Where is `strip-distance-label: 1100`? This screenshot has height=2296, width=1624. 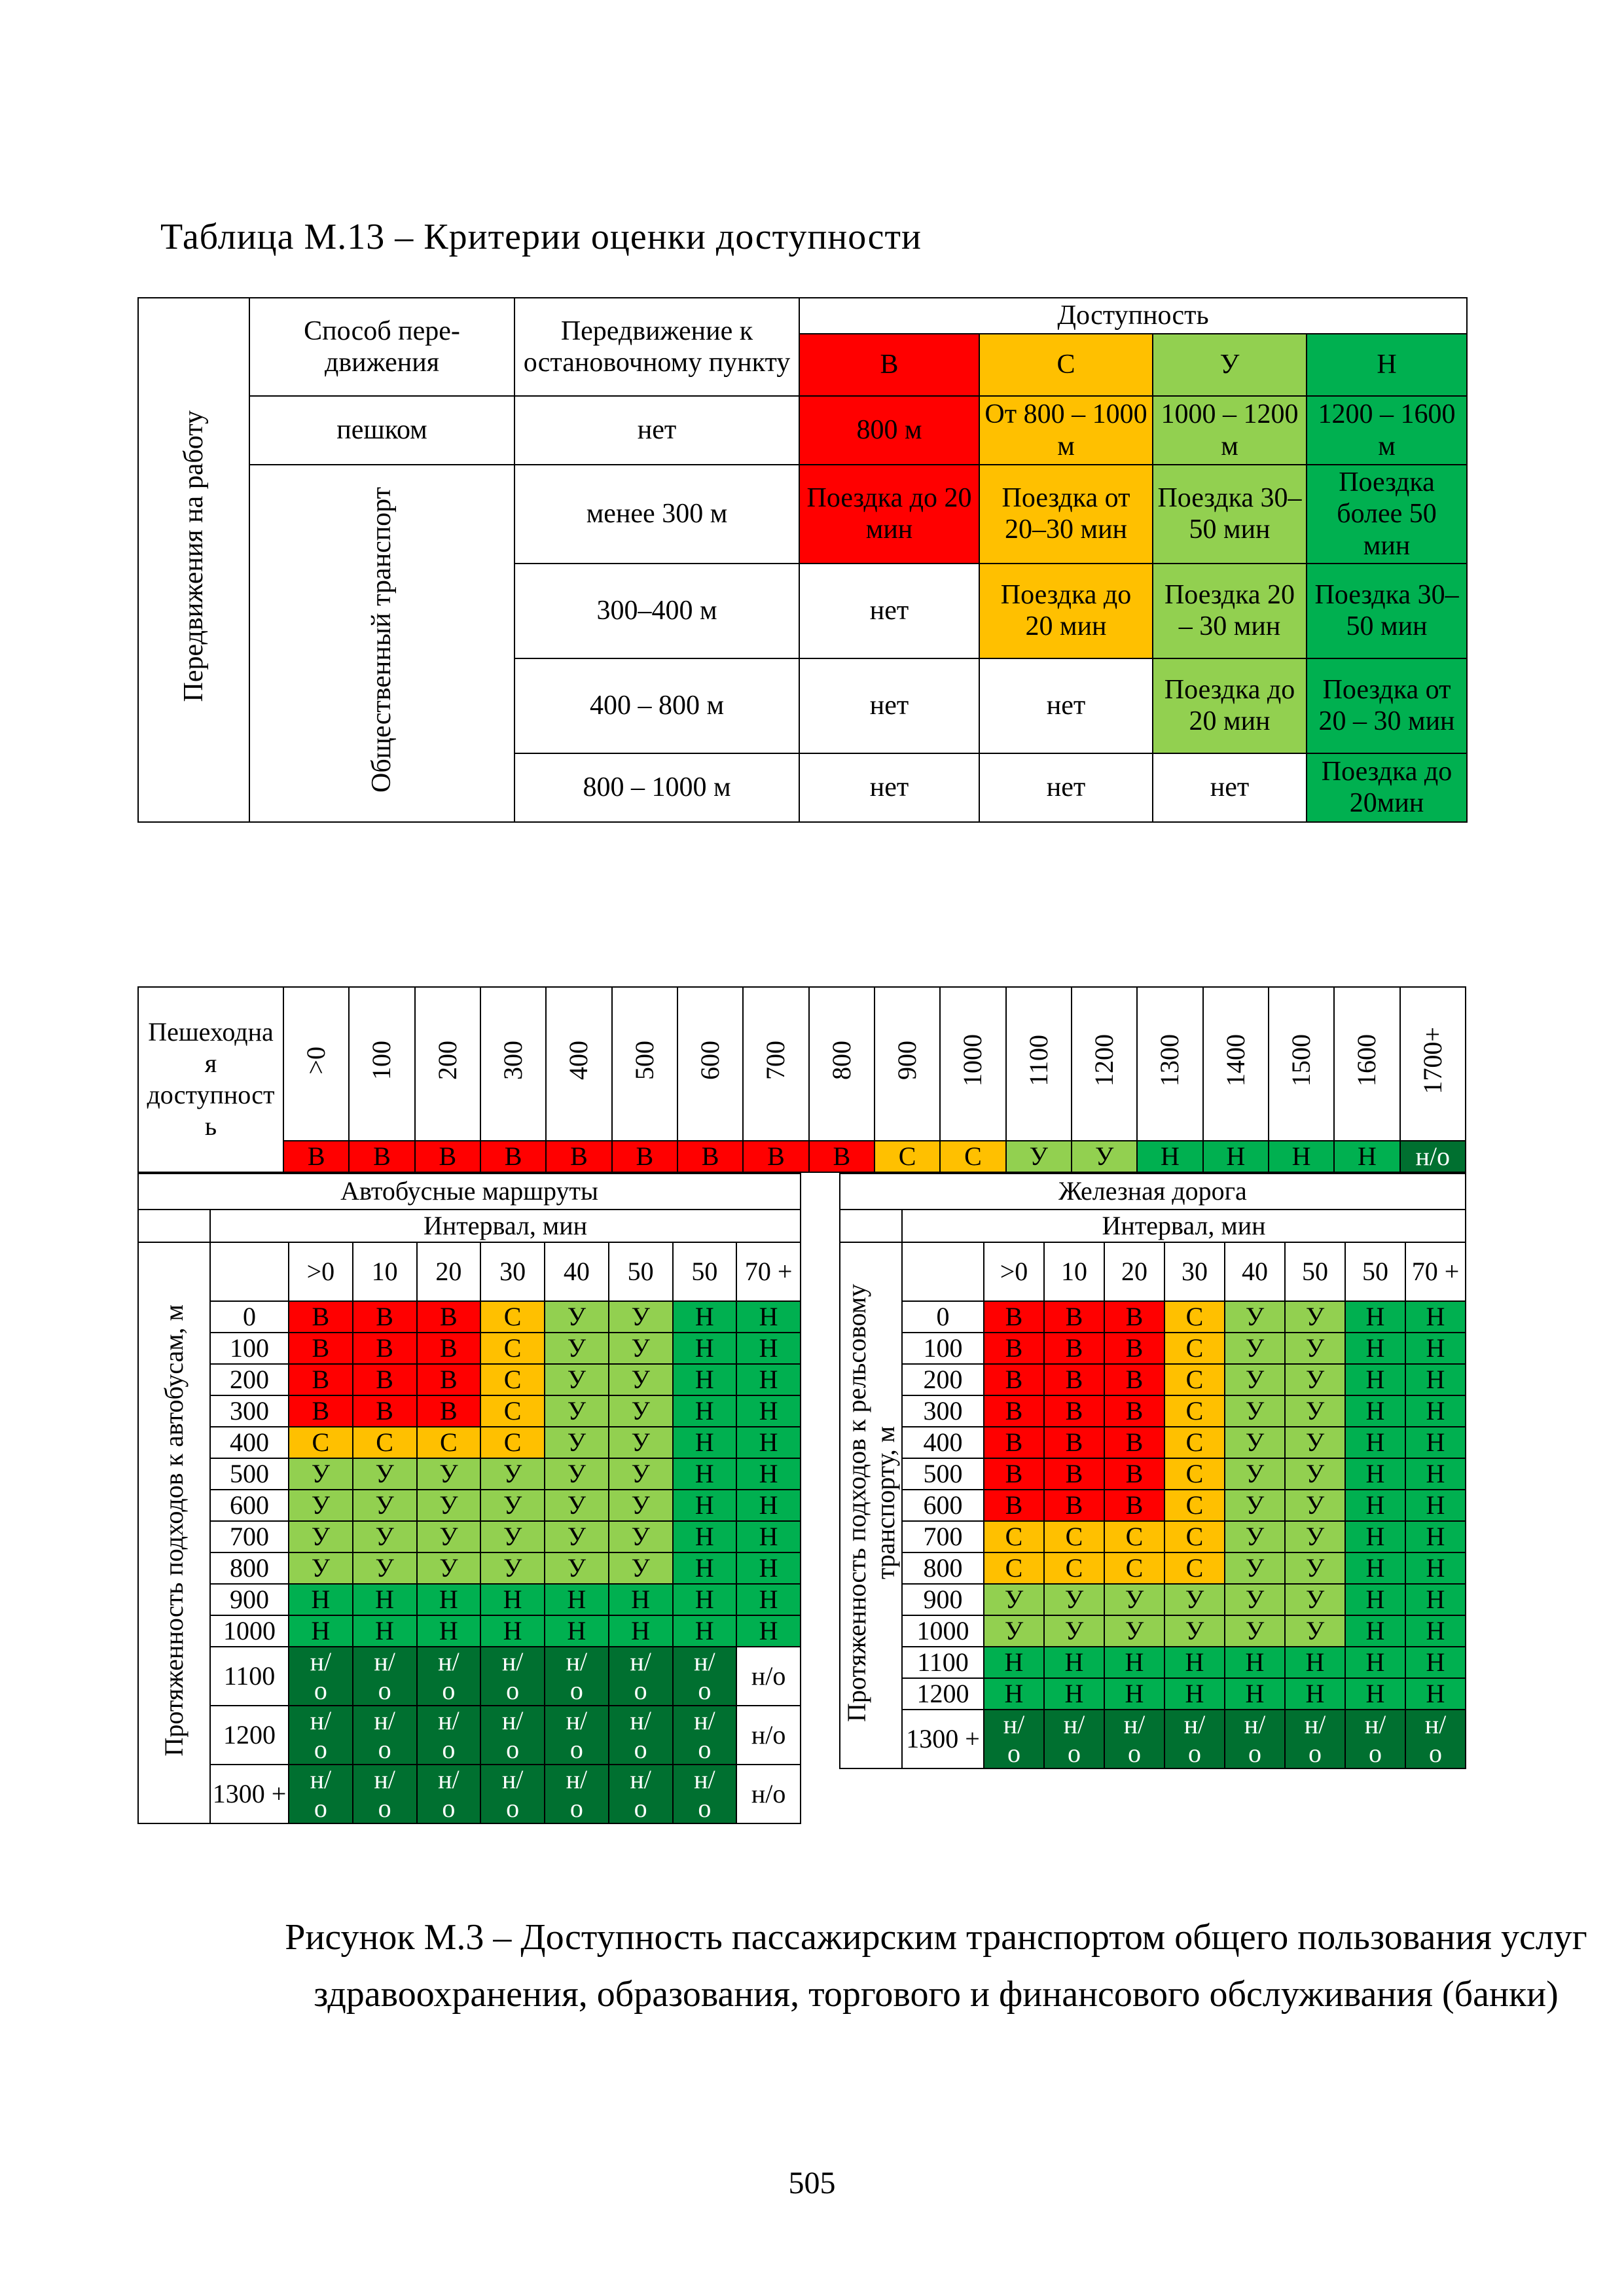
strip-distance-label: 1100 is located at coordinates (1038, 1060).